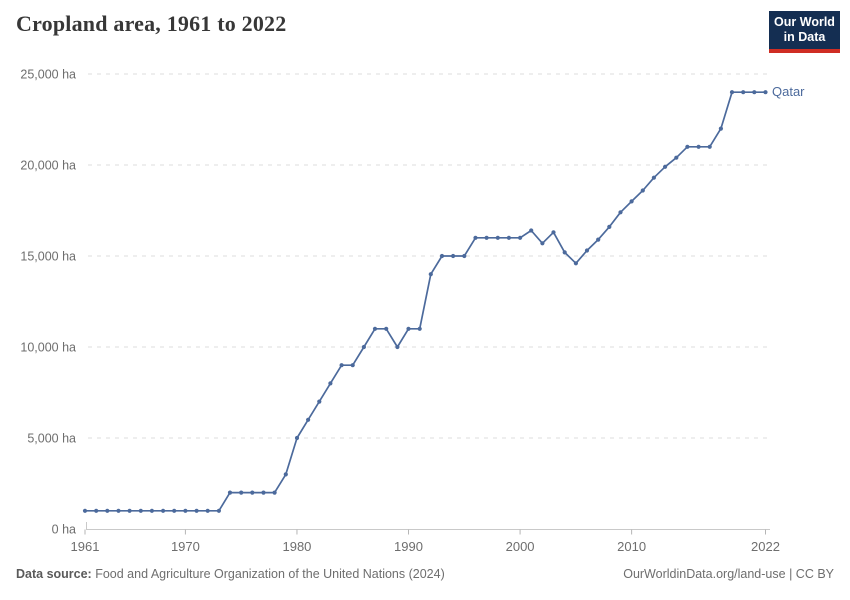  I want to click on license-text: CC BY, so click(814, 574).